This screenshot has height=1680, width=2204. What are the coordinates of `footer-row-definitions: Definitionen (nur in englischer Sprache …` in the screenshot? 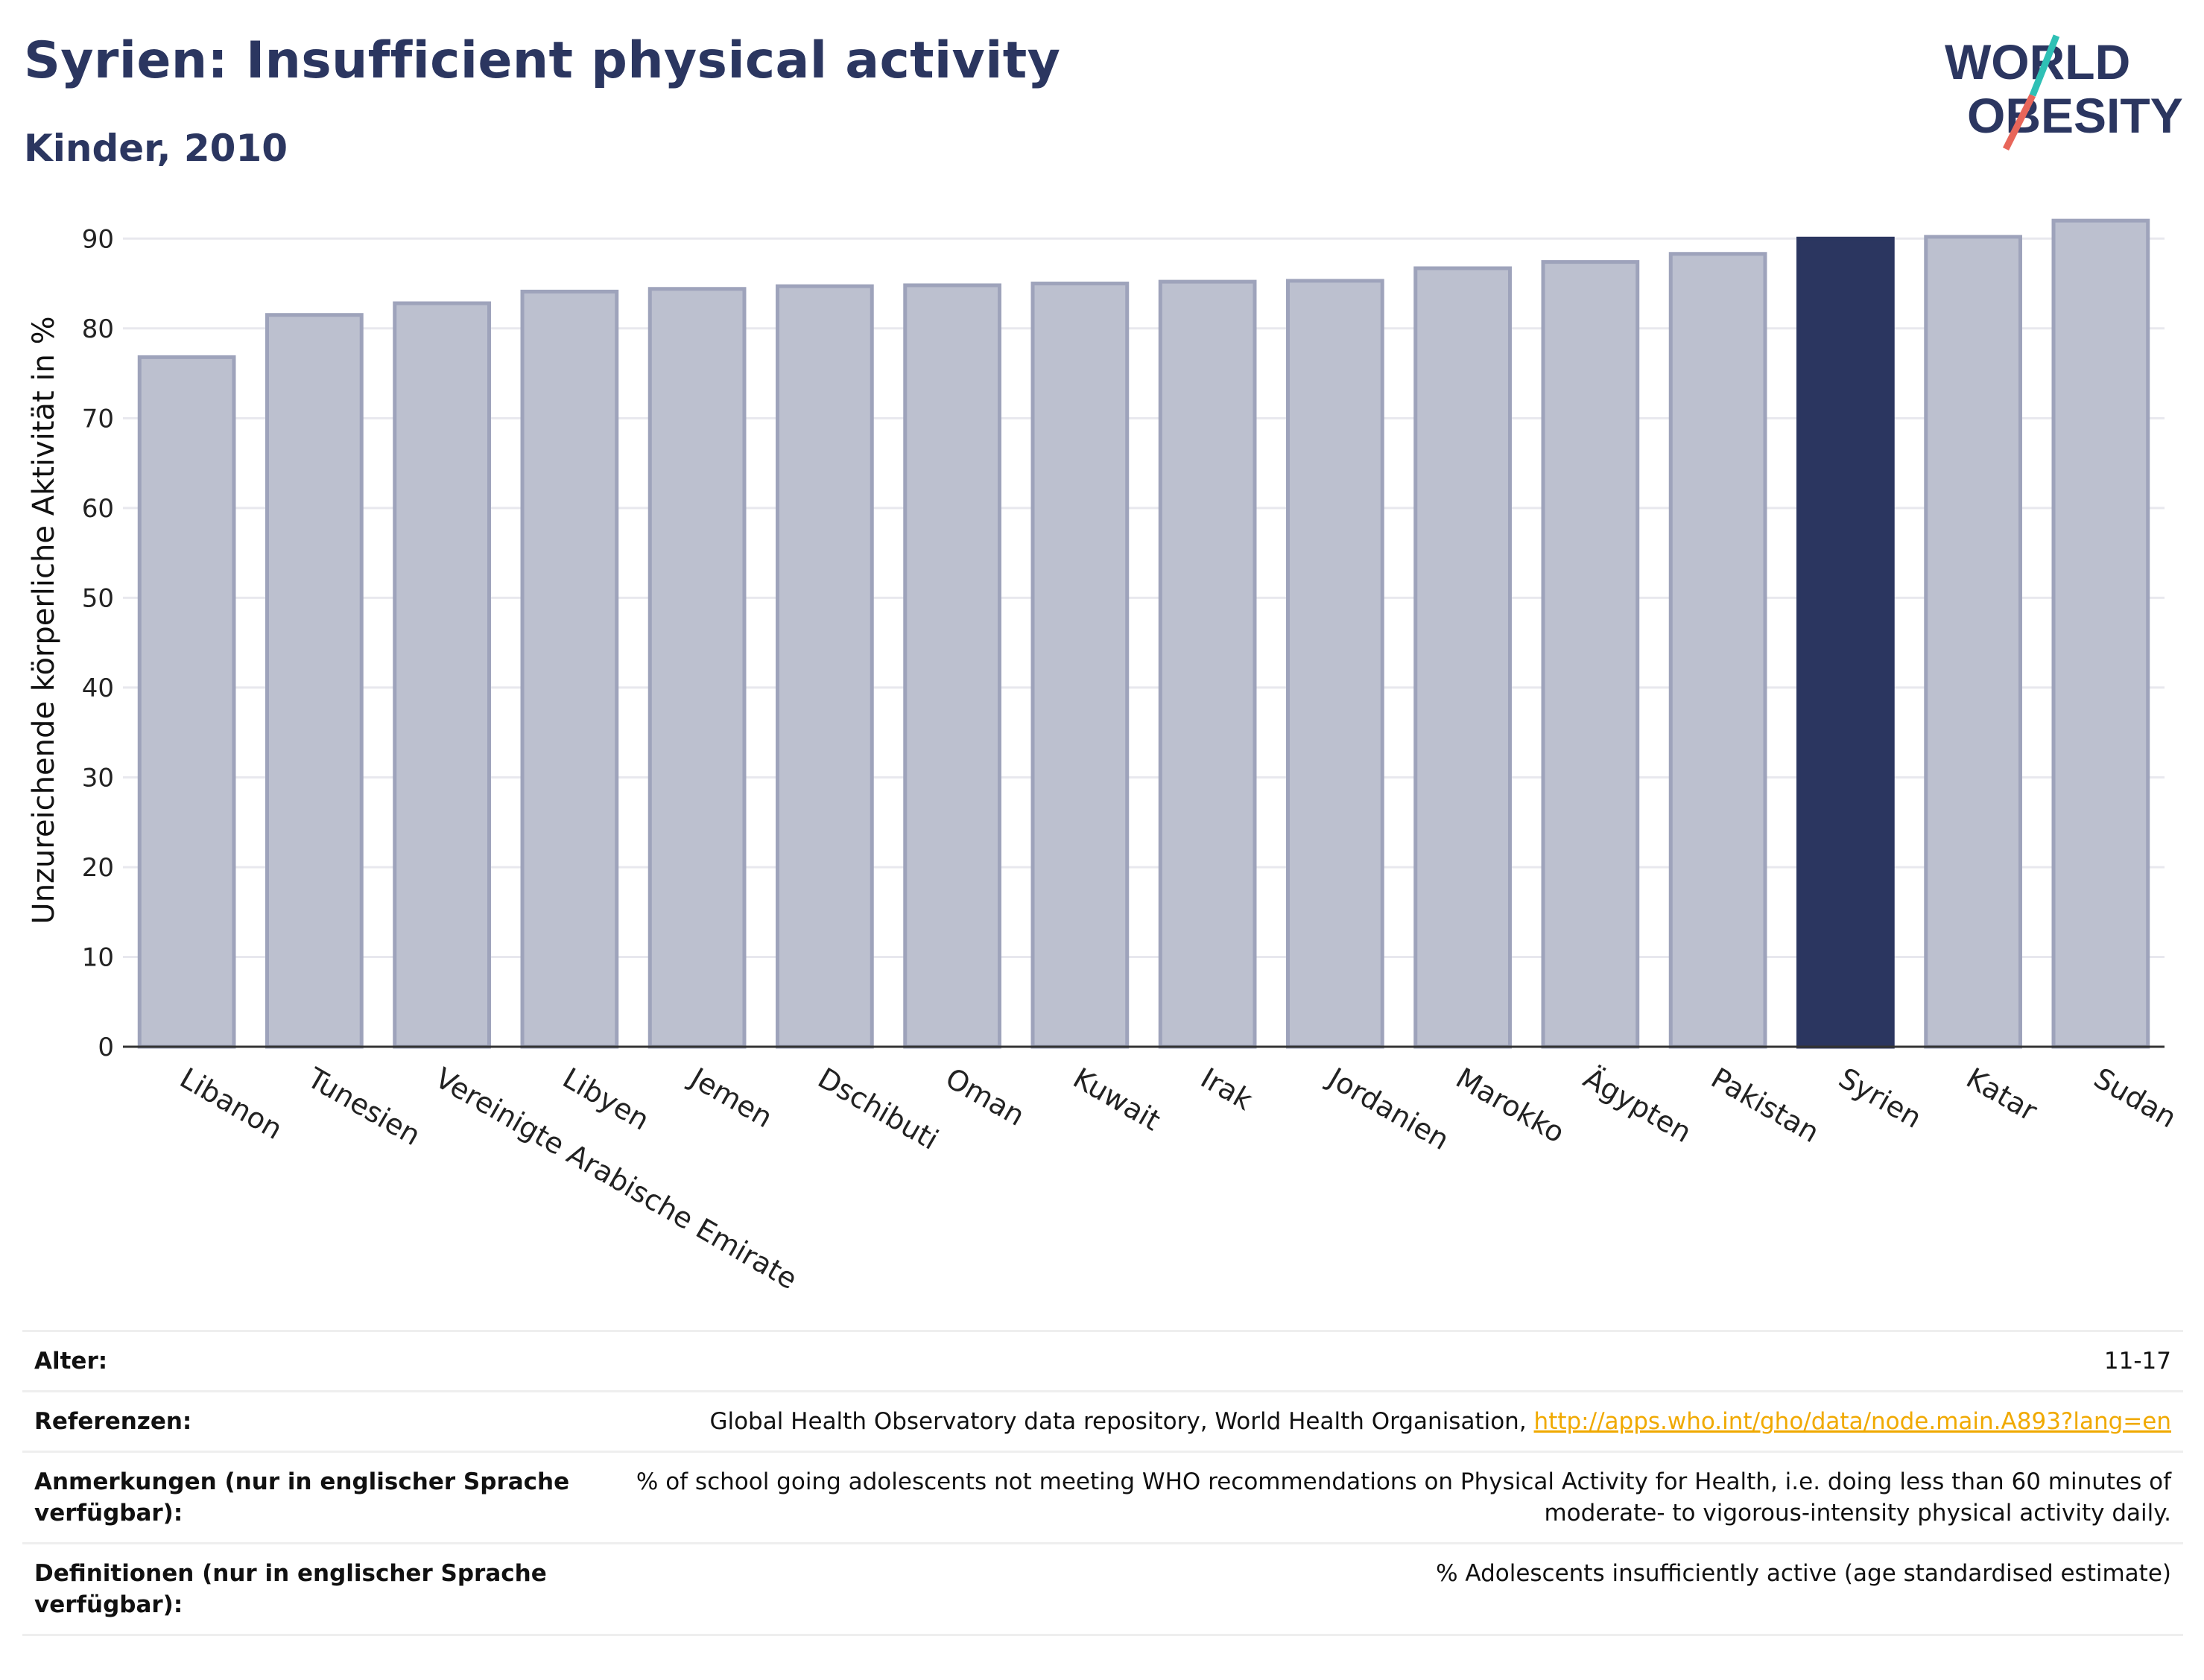 It's located at (1102, 1589).